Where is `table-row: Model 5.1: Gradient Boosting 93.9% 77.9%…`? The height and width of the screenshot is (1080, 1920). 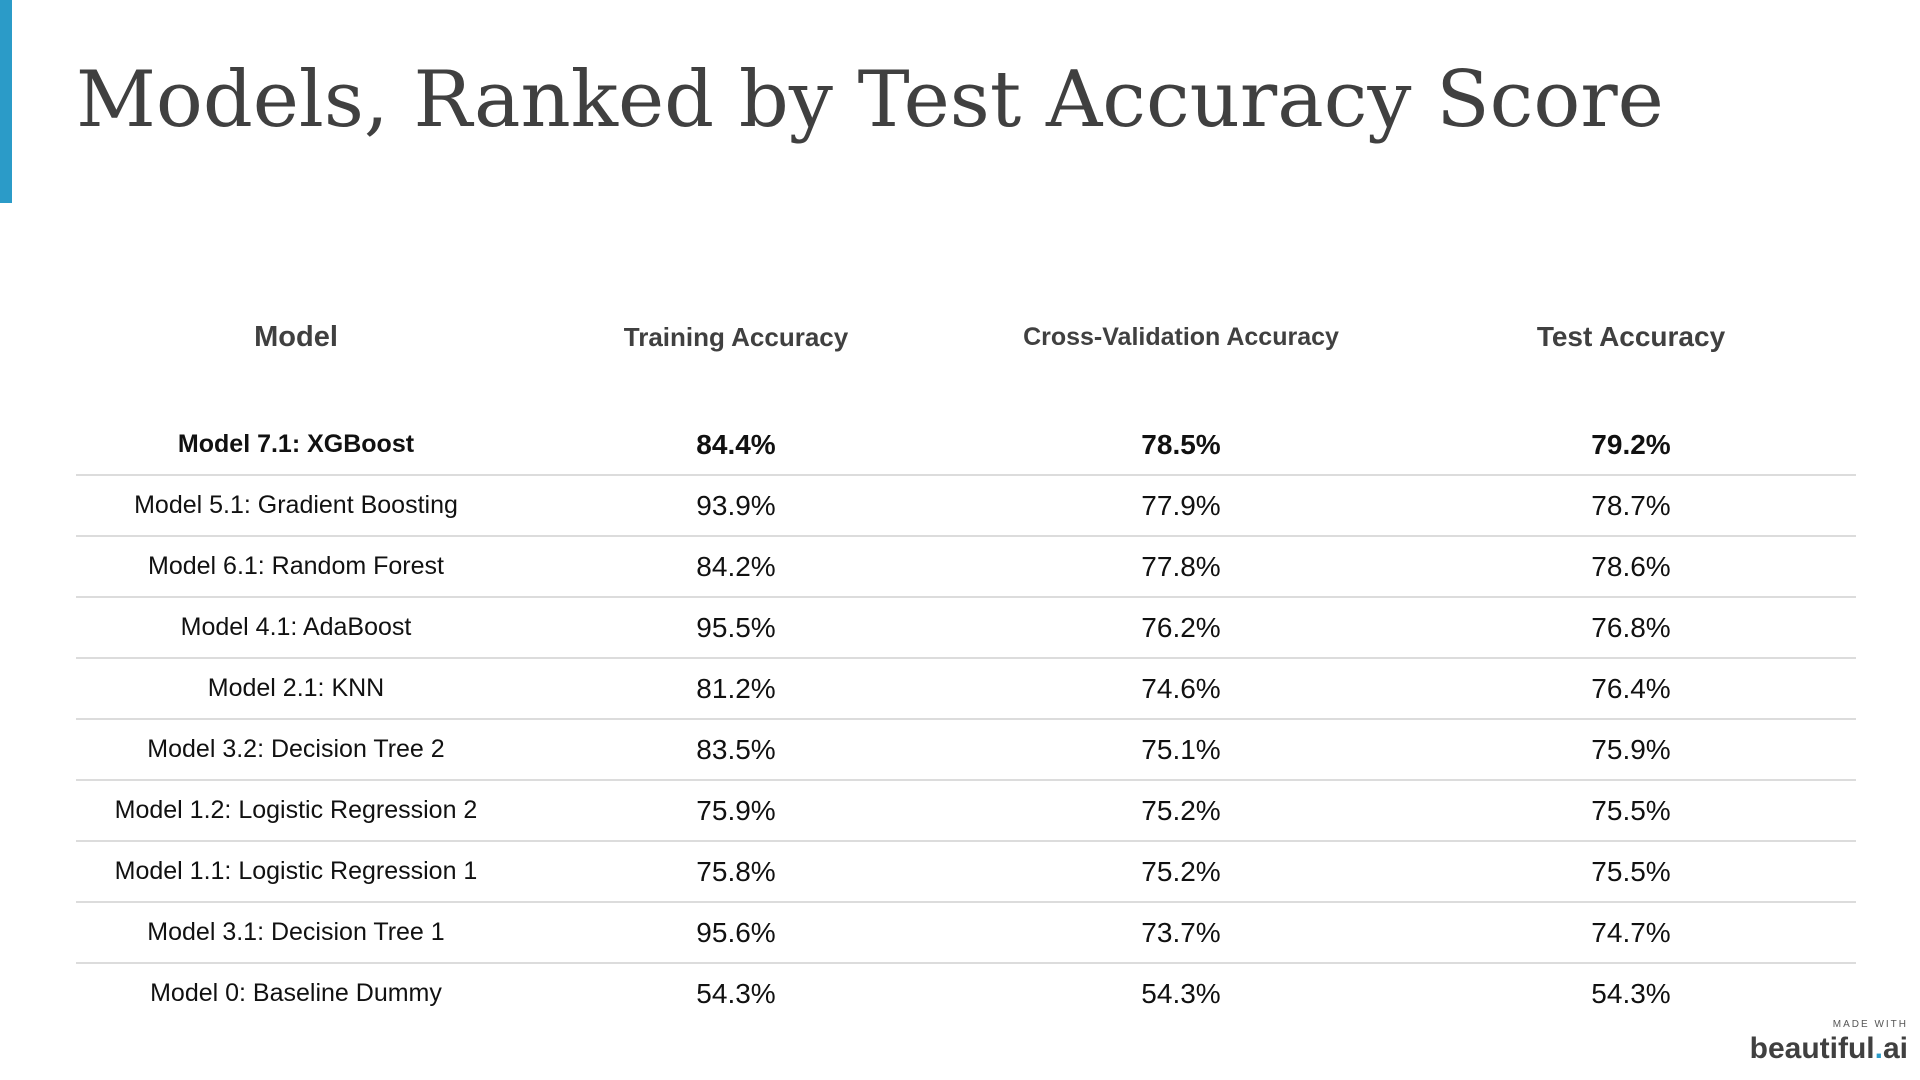
table-row: Model 5.1: Gradient Boosting 93.9% 77.9%… is located at coordinates (966, 506).